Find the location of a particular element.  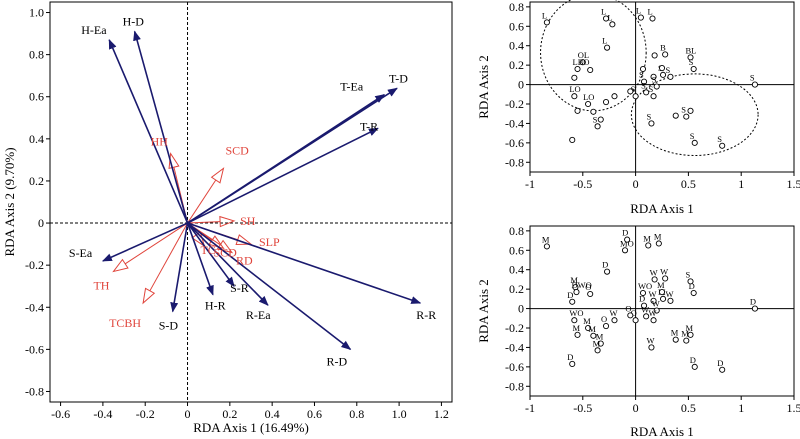

x-tick-label: -0.5 is located at coordinates (582, 184).